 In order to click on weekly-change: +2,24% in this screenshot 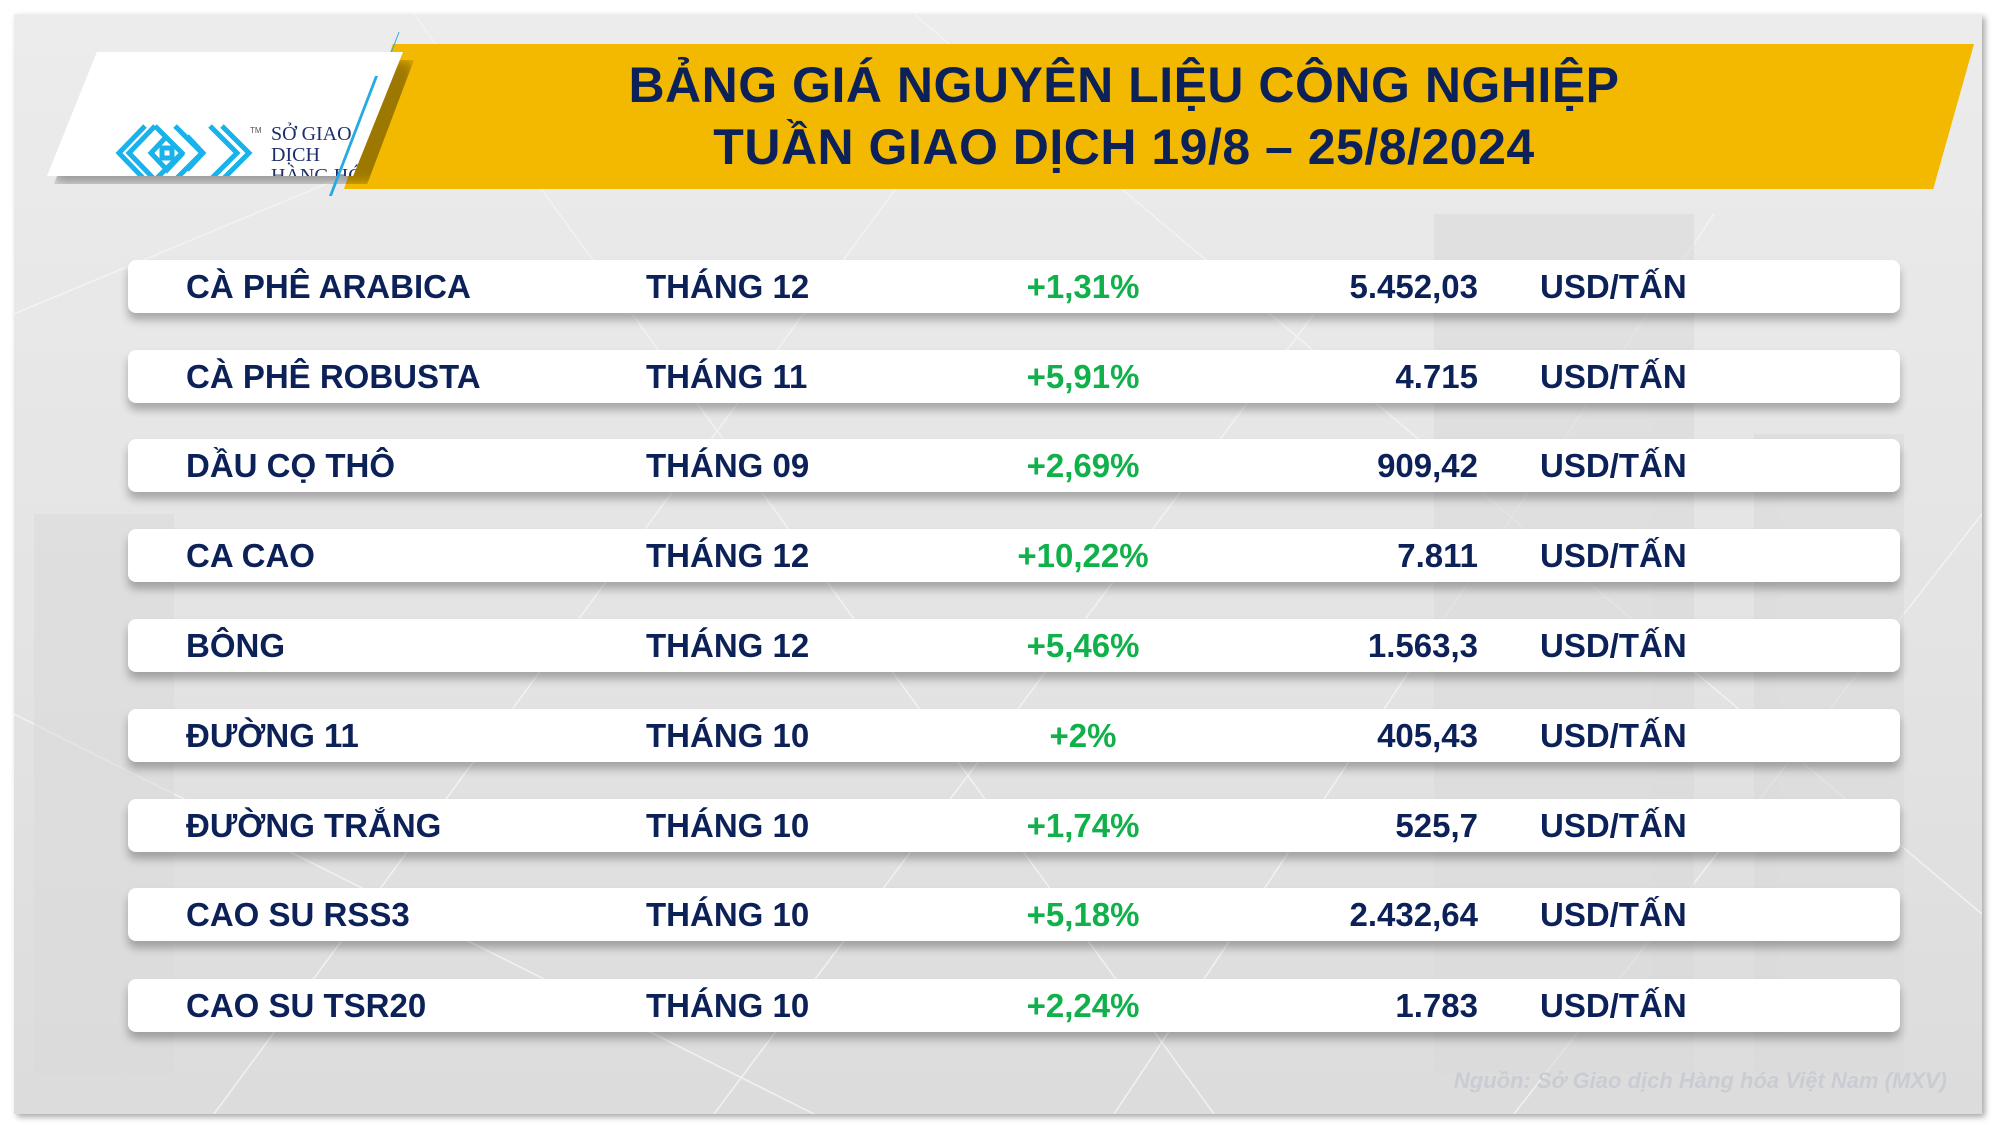, I will do `click(1083, 1005)`.